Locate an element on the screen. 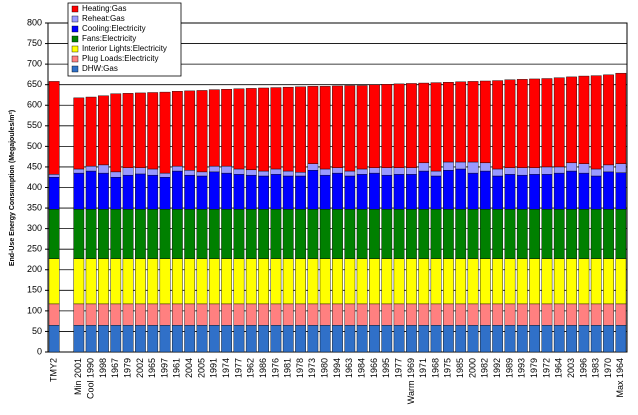 The image size is (638, 415). x-tick-label: 1964 is located at coordinates (559, 368).